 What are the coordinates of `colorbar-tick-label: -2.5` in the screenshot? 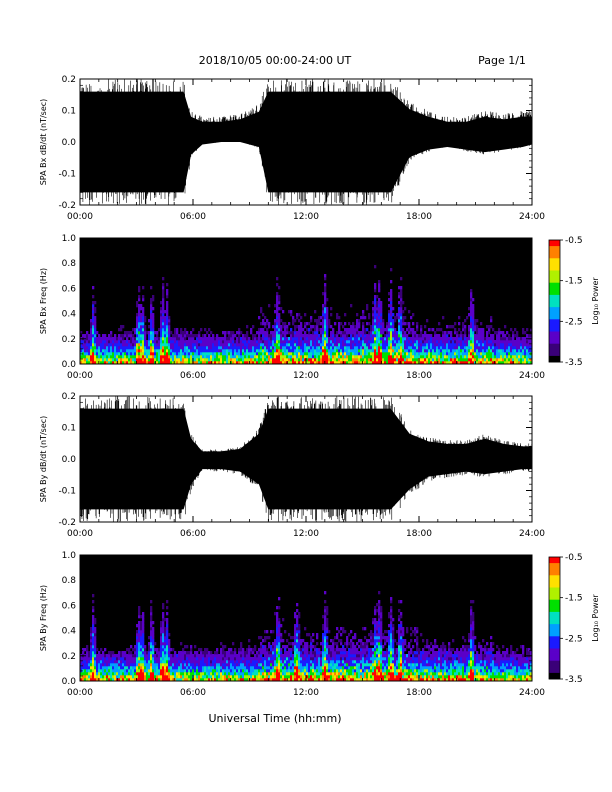 It's located at (574, 322).